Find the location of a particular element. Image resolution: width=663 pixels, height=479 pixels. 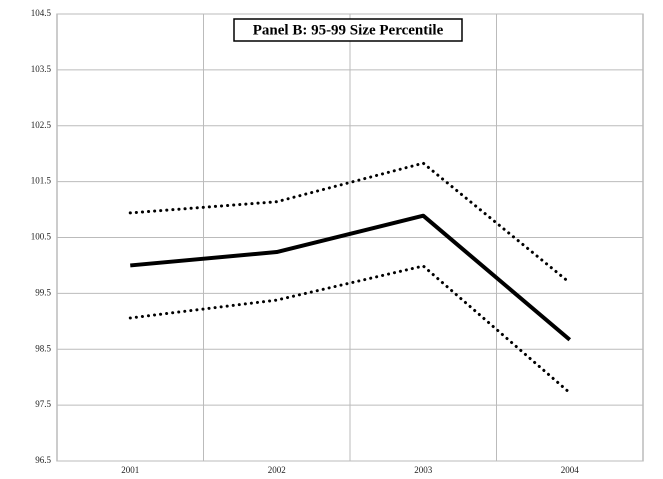

x-tick-label: 2002 is located at coordinates (277, 470).